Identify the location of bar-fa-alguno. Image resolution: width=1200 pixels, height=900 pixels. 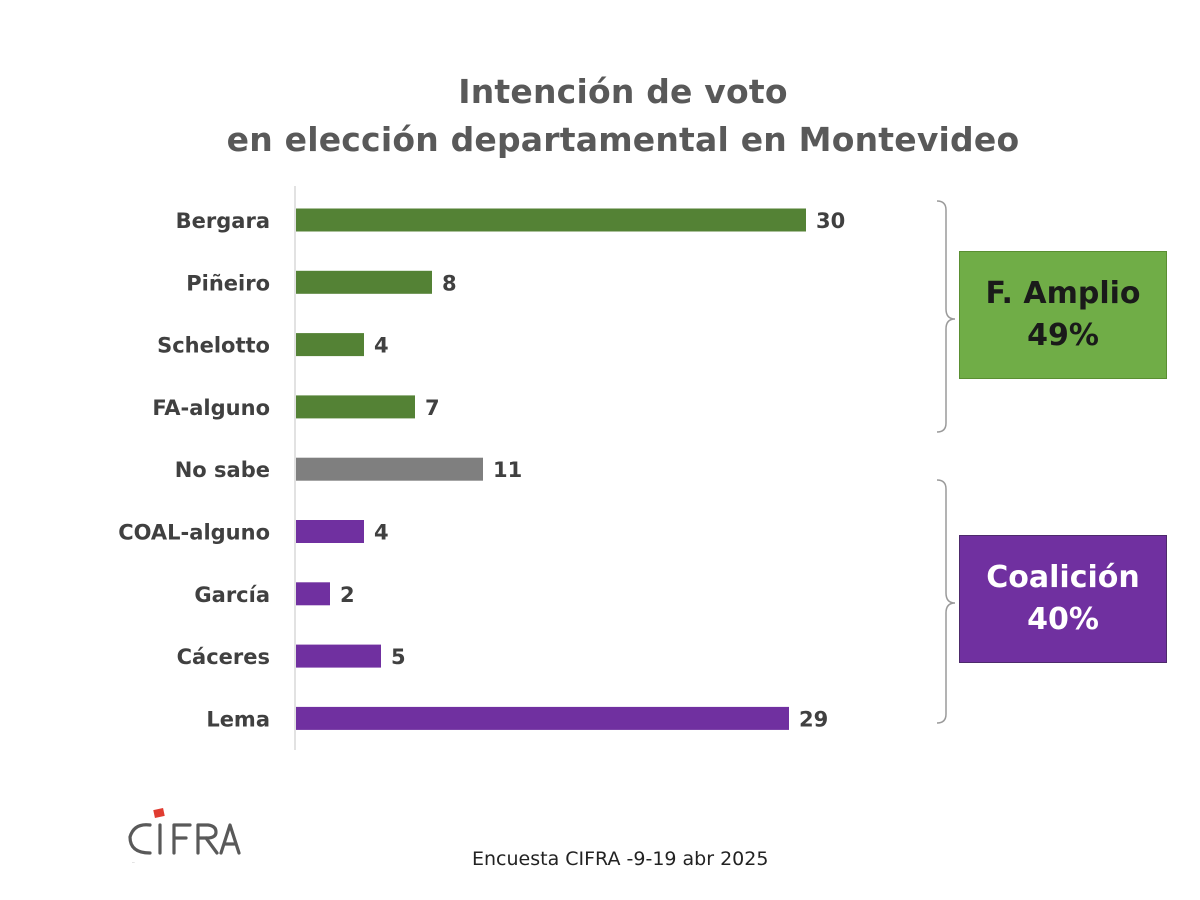
(355, 407).